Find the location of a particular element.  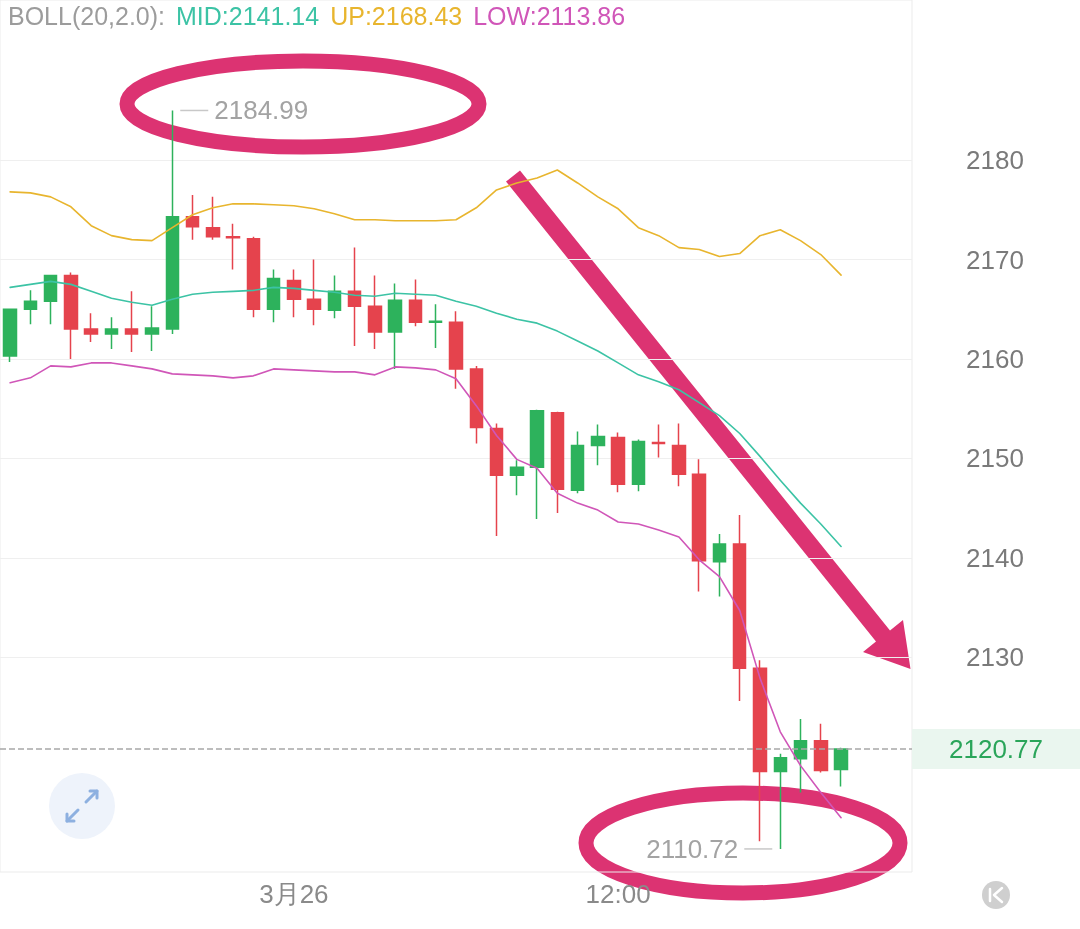

x-tick-label: 3月26 is located at coordinates (294, 894).